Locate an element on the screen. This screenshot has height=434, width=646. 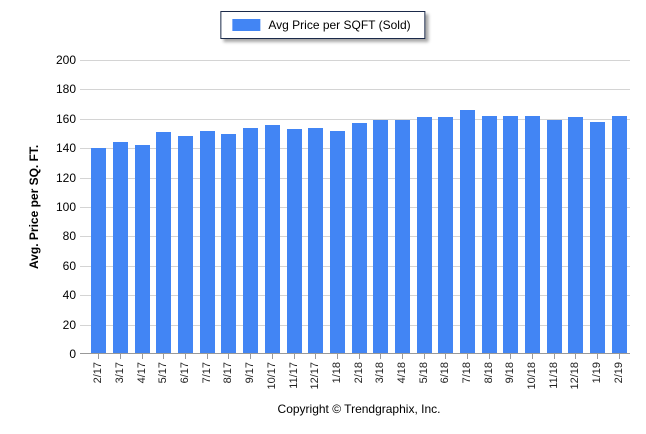
y-tick-label-40: 40 is located at coordinates (69, 295).